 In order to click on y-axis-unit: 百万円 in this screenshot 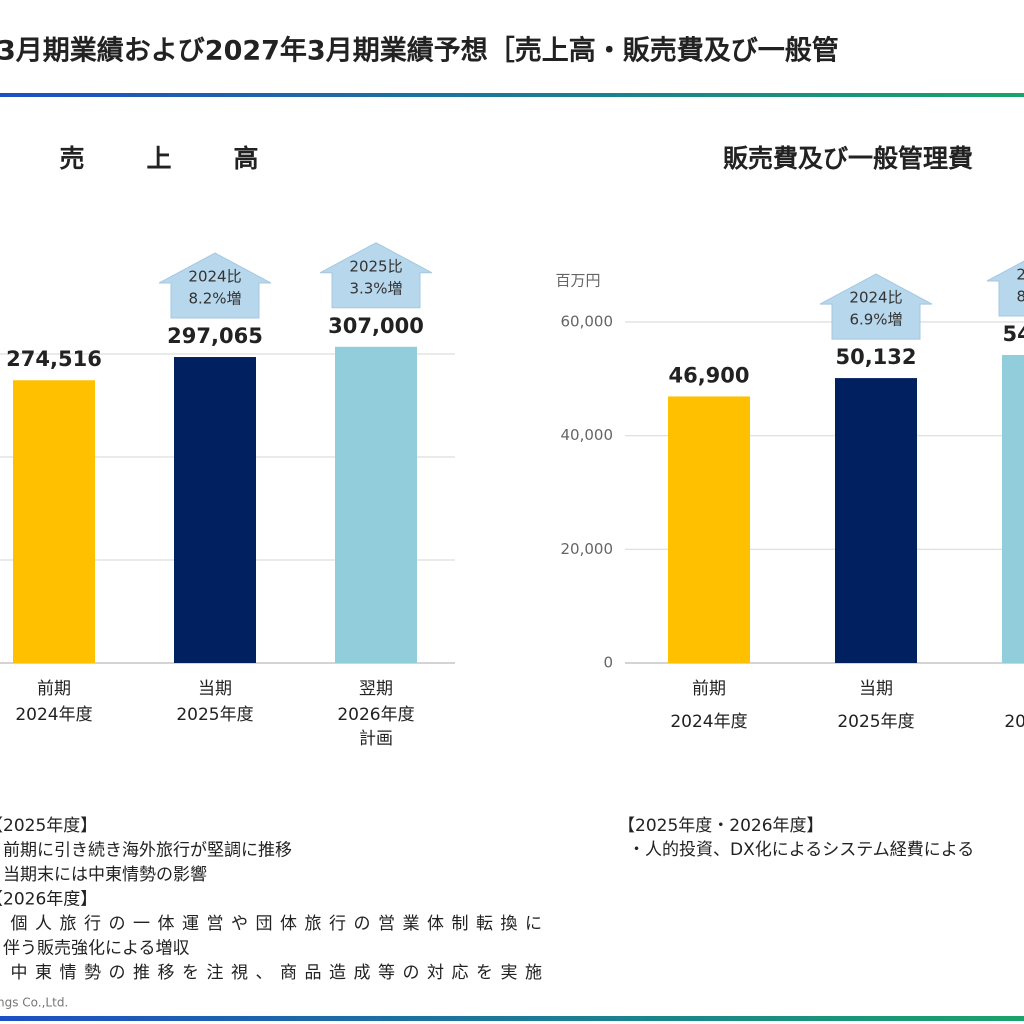, I will do `click(577, 281)`.